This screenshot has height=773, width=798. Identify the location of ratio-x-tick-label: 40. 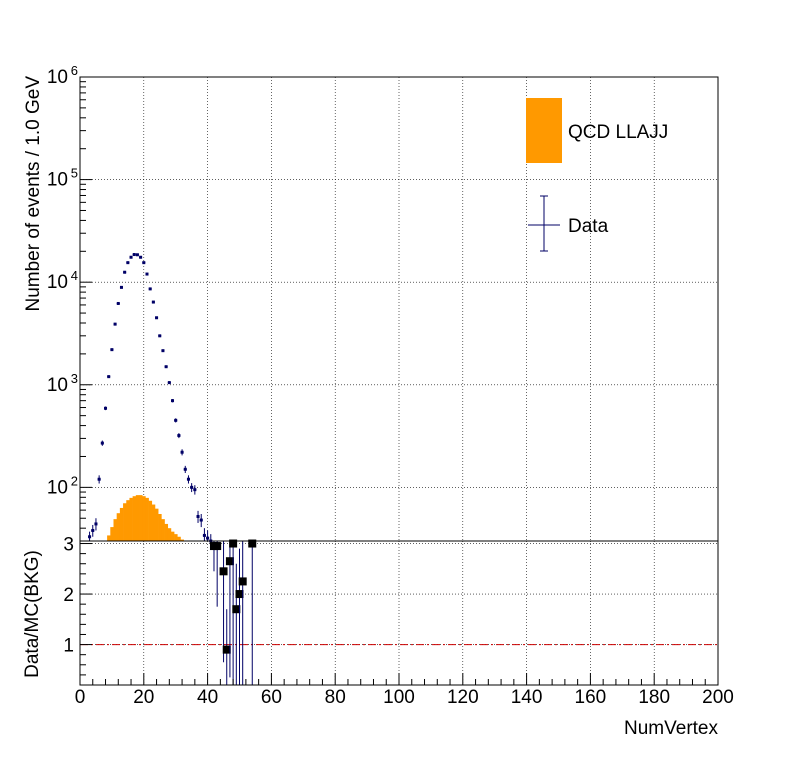
(207, 697).